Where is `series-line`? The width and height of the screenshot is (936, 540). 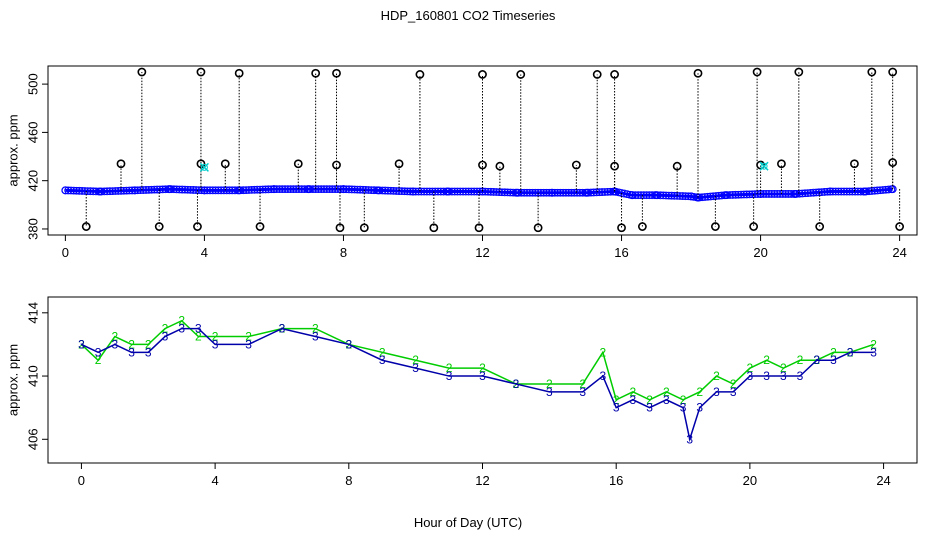
series-line is located at coordinates (477, 360).